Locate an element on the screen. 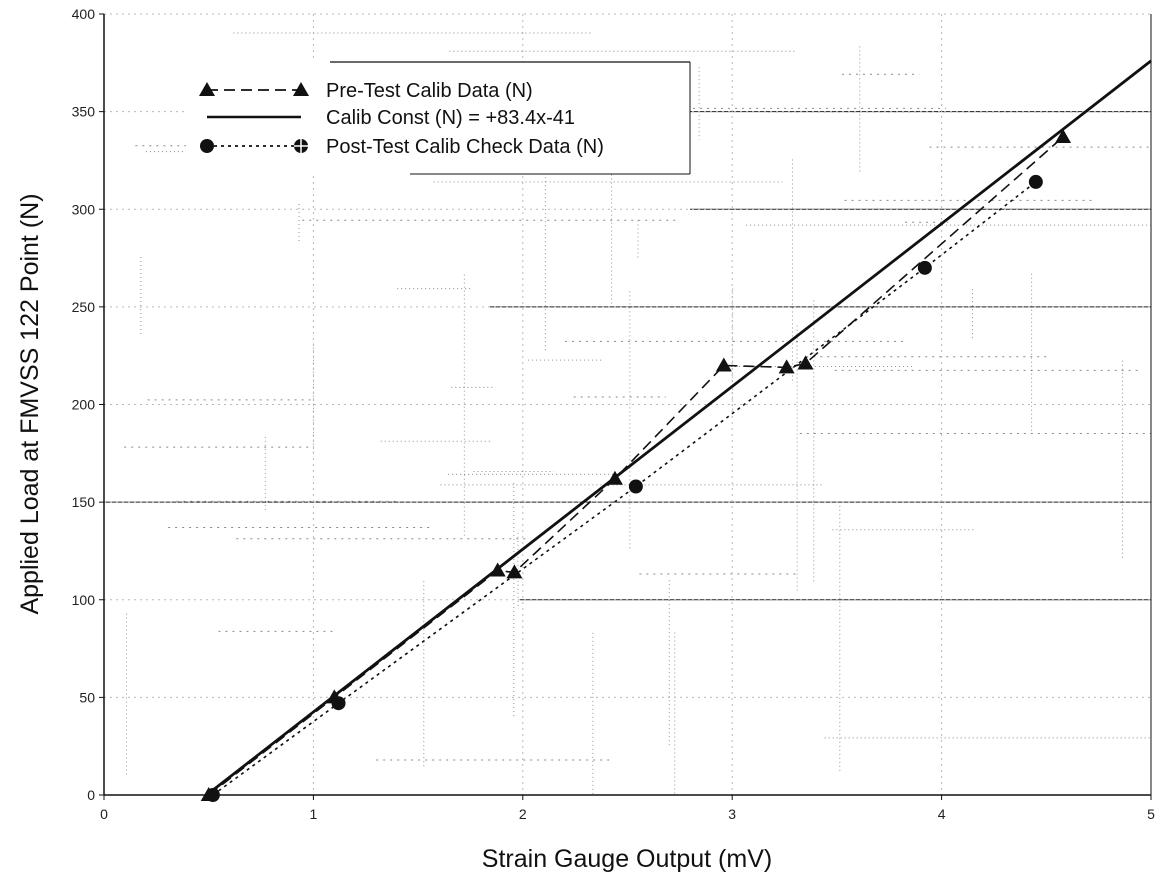 Image resolution: width=1155 pixels, height=878 pixels. y-tick-label: 100 is located at coordinates (84, 600).